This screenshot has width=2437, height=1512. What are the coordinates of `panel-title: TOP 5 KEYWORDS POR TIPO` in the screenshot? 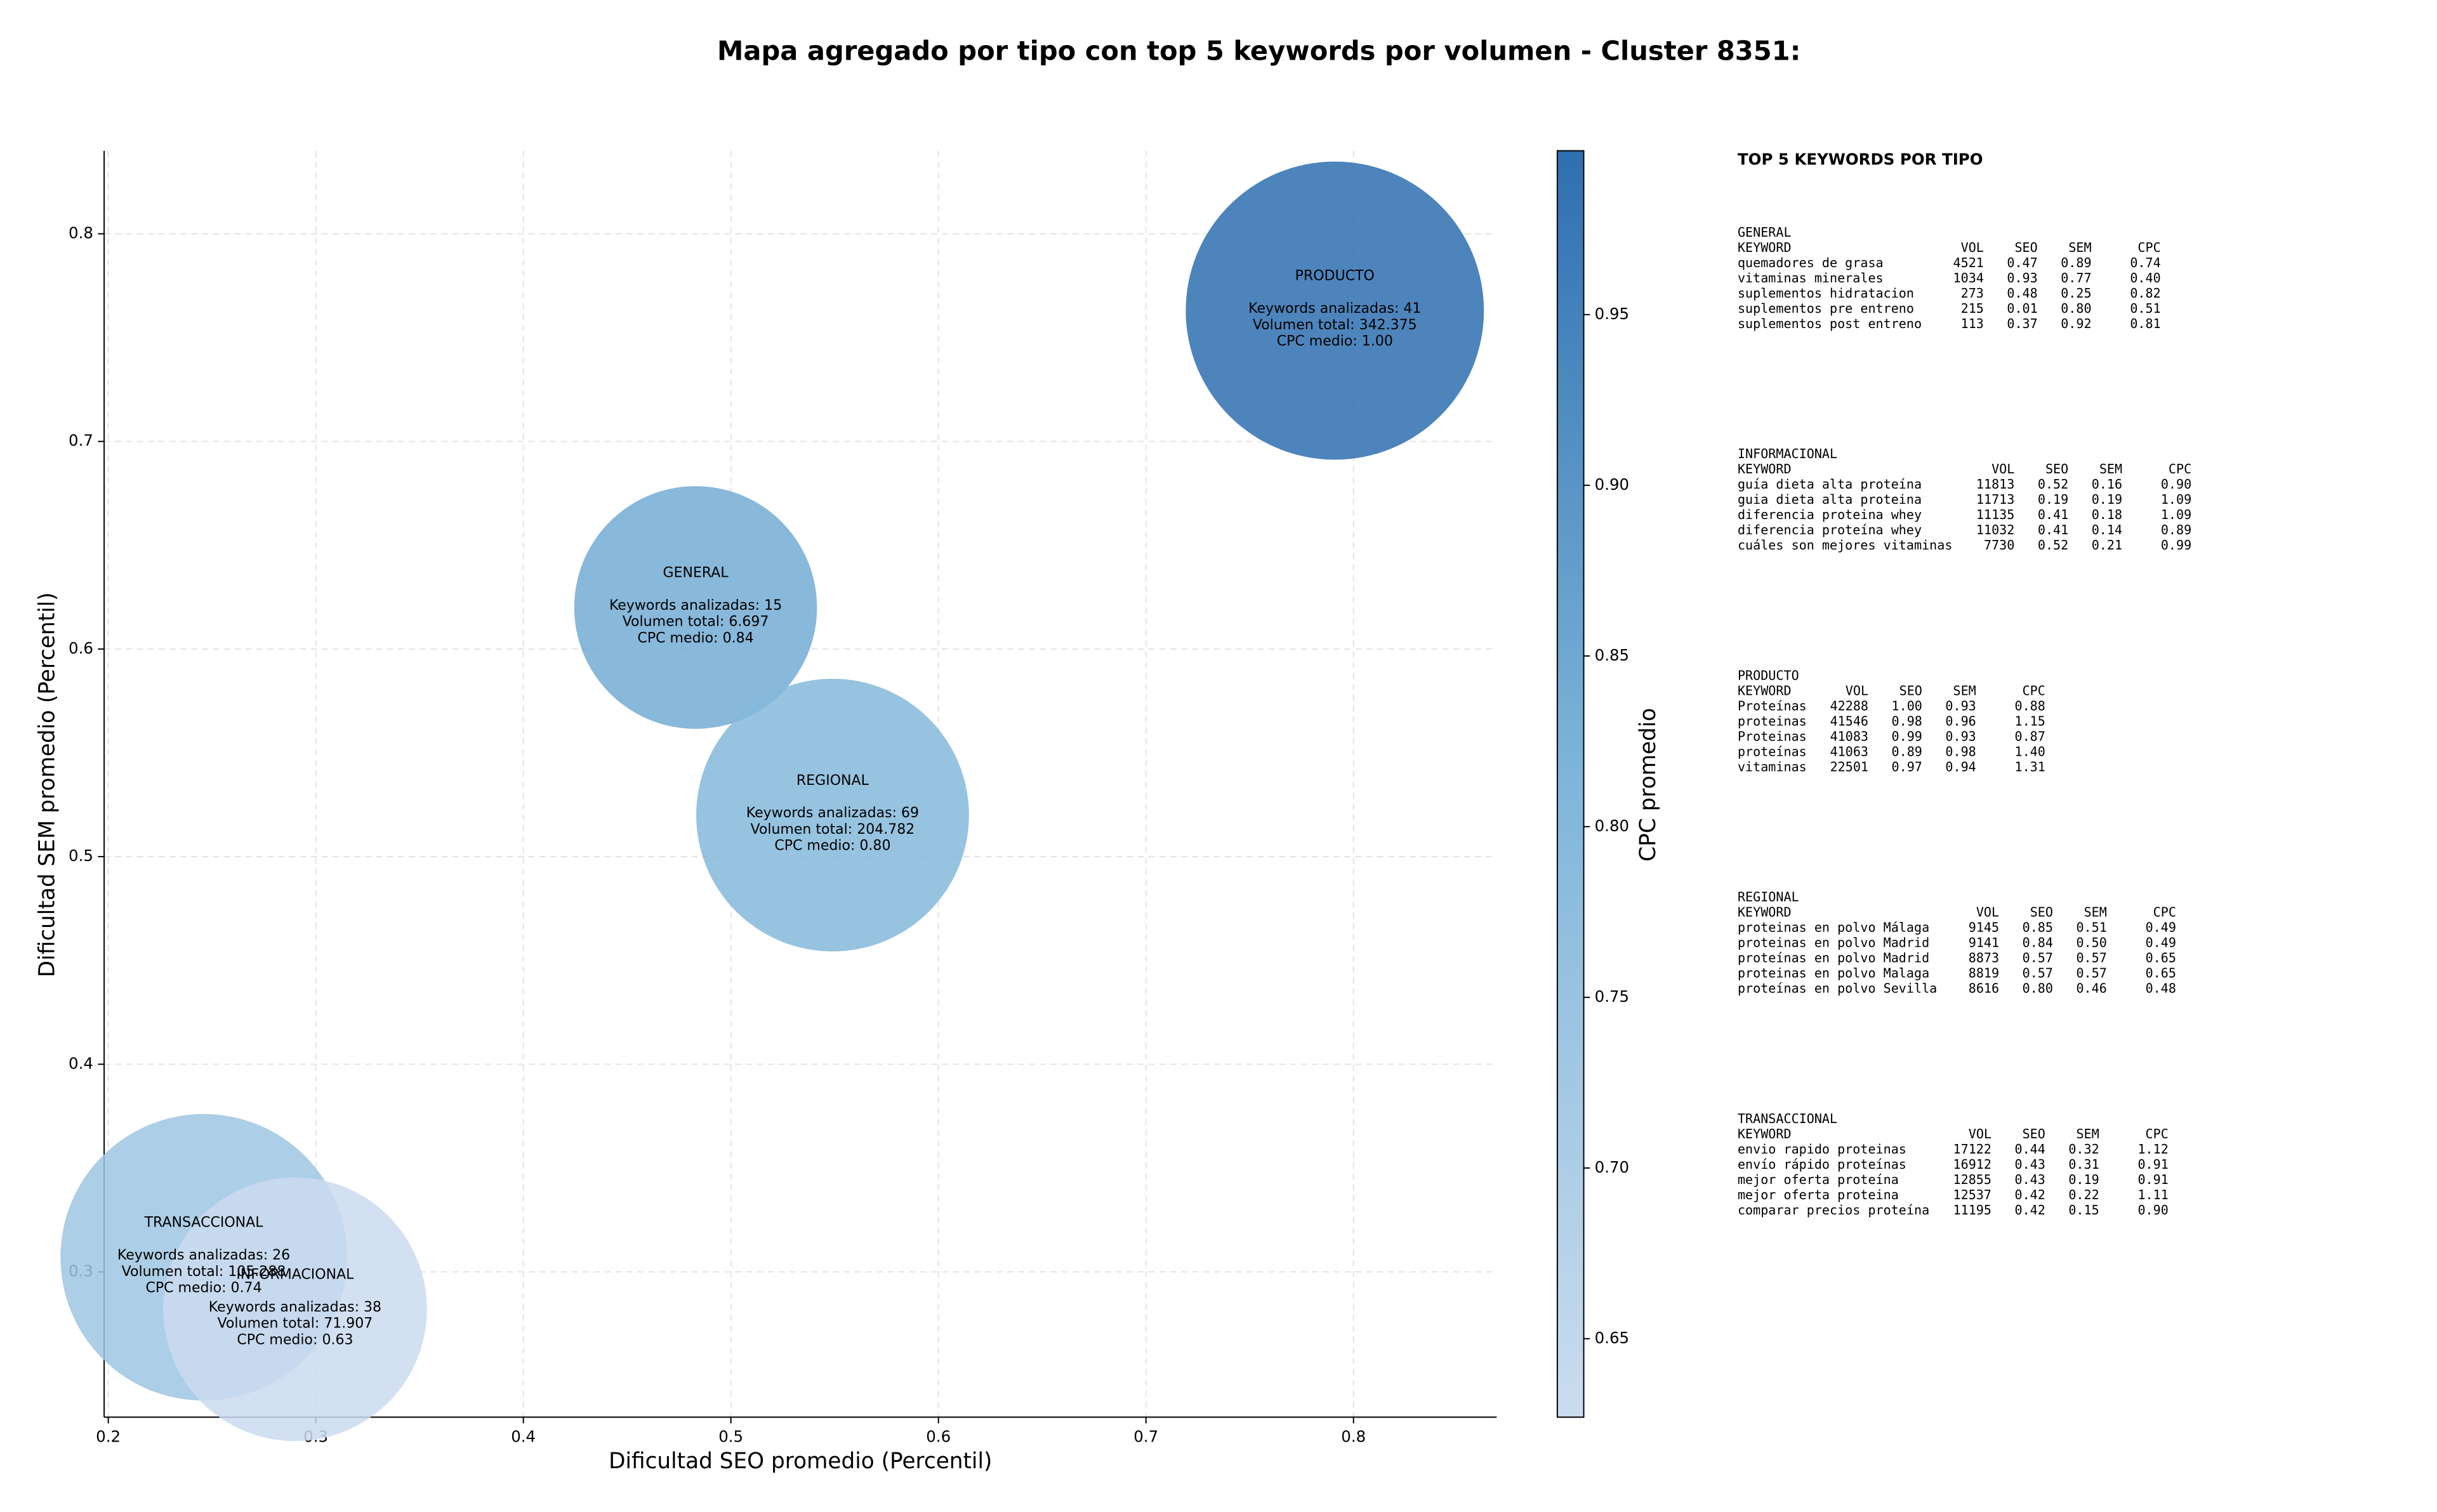 It's located at (1860, 159).